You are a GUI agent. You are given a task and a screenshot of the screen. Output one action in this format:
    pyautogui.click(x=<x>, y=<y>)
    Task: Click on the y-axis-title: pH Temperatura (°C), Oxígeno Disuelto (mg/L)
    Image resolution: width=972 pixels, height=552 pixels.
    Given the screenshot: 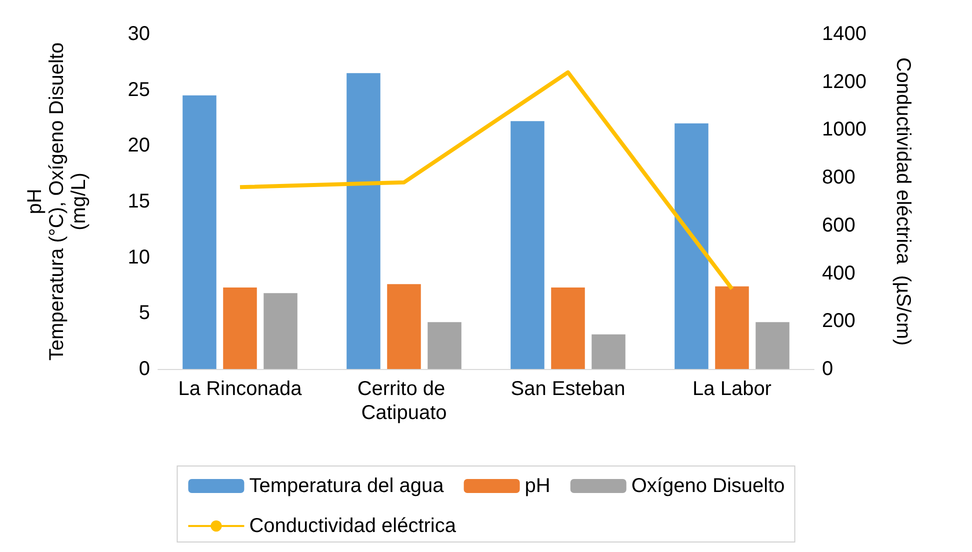 What is the action you would take?
    pyautogui.click(x=57, y=201)
    